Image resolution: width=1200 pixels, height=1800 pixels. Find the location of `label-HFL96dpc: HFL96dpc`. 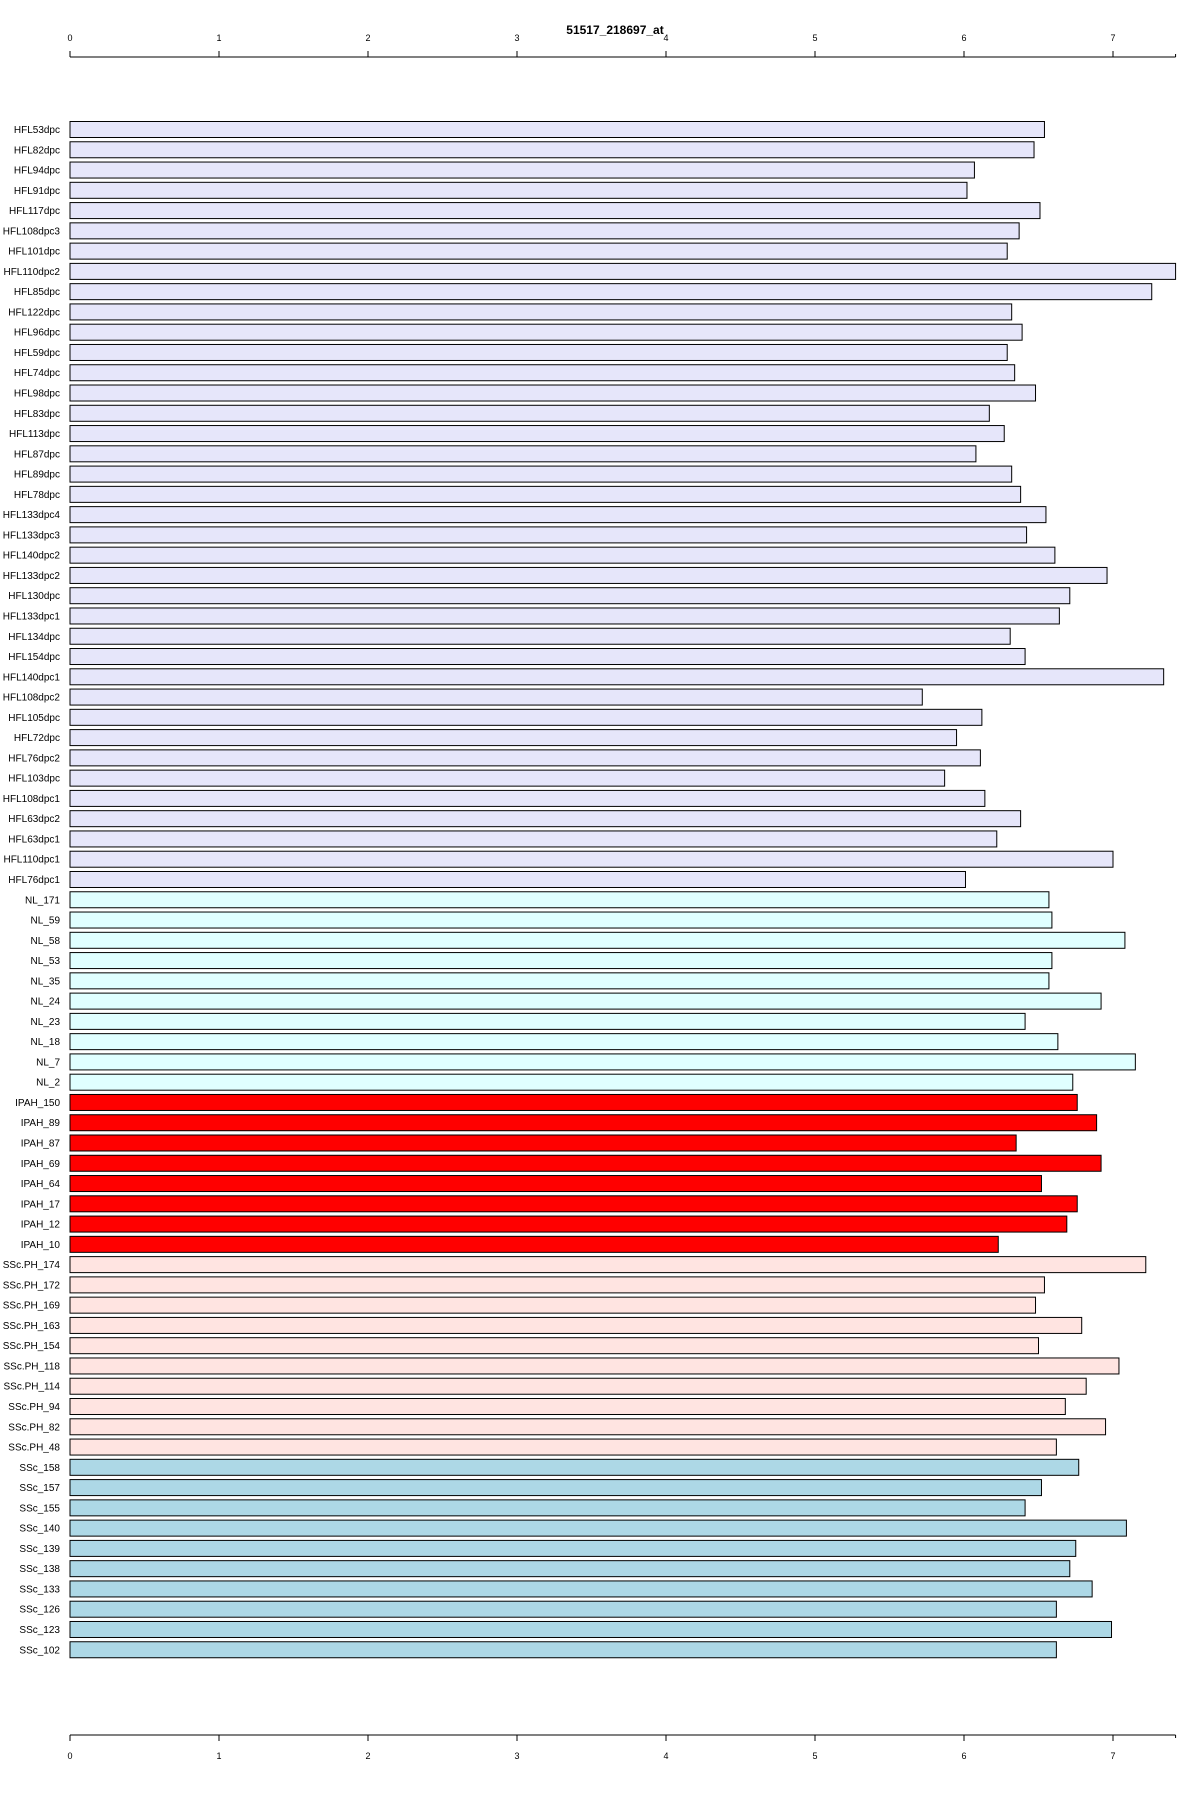

label-HFL96dpc: HFL96dpc is located at coordinates (37, 333).